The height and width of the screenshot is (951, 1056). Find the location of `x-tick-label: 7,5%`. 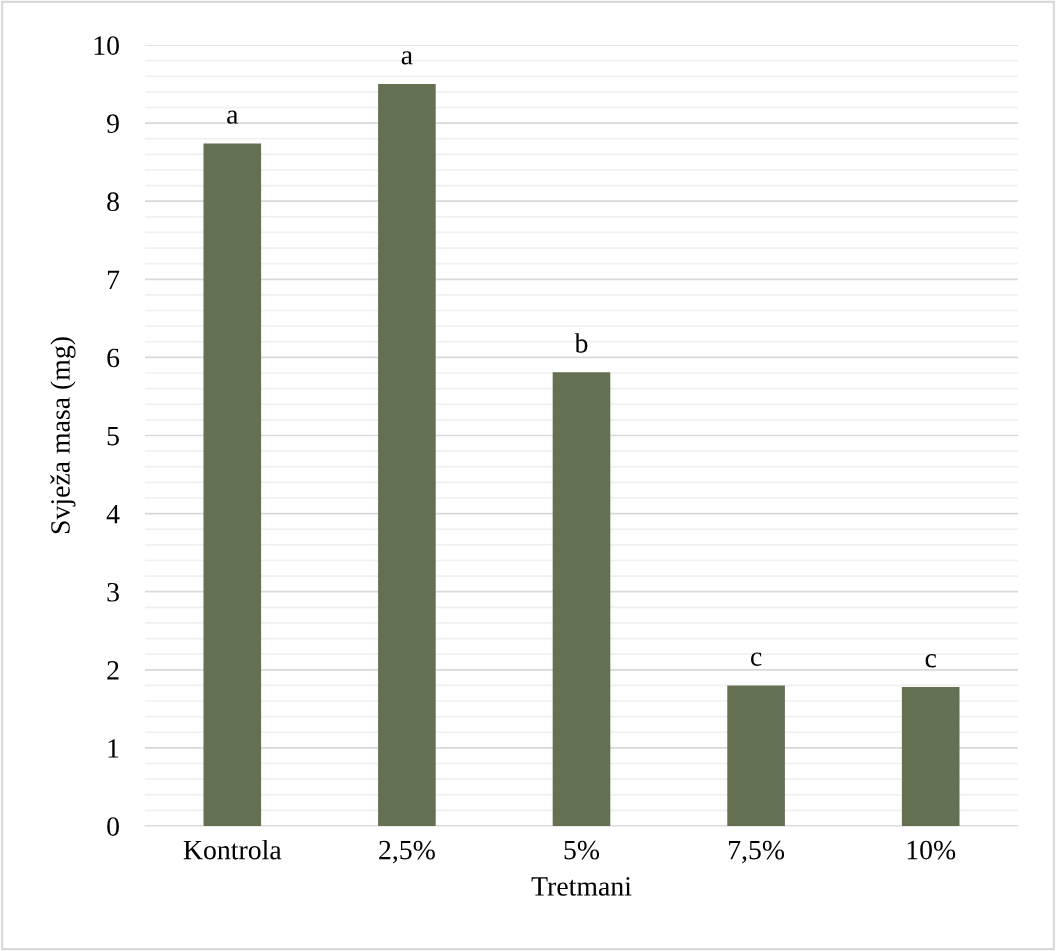

x-tick-label: 7,5% is located at coordinates (757, 852).